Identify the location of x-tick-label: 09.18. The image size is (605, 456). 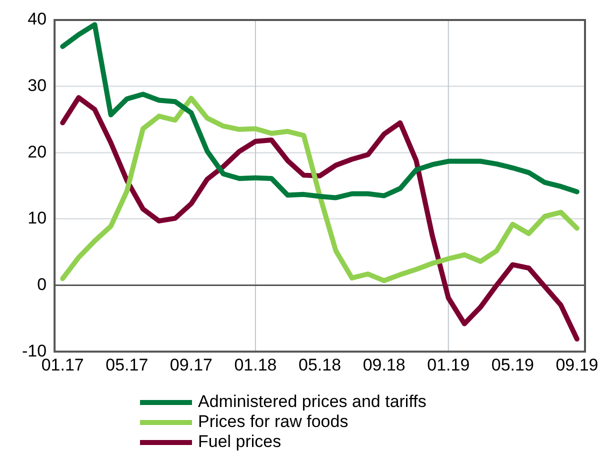
(384, 364).